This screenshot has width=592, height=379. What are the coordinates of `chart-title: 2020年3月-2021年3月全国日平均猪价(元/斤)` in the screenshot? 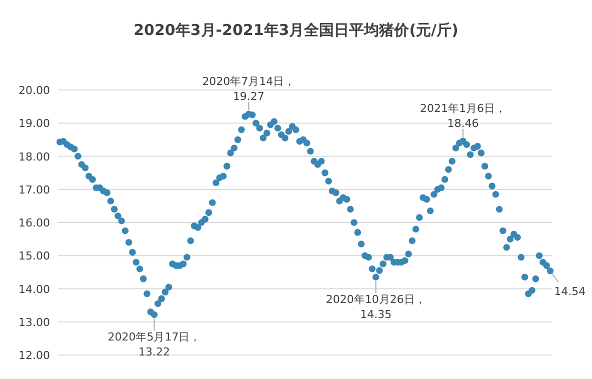 It's located at (296, 30).